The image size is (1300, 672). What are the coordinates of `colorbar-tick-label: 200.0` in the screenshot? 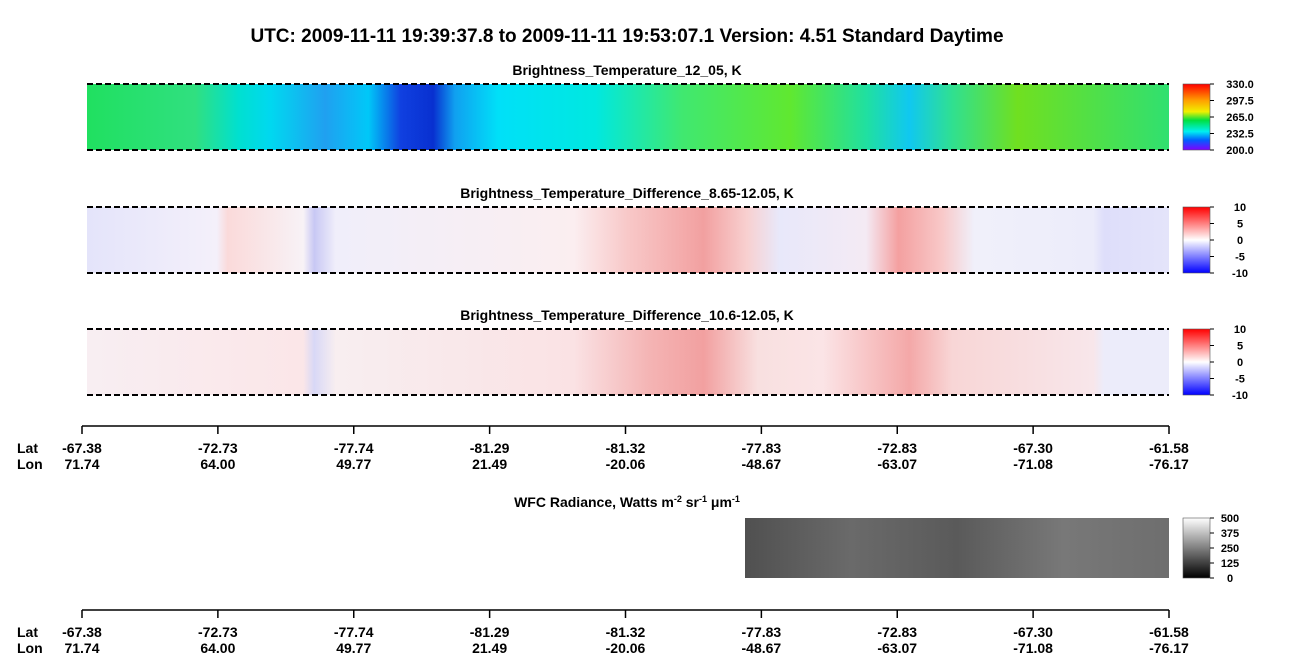 It's located at (1240, 151).